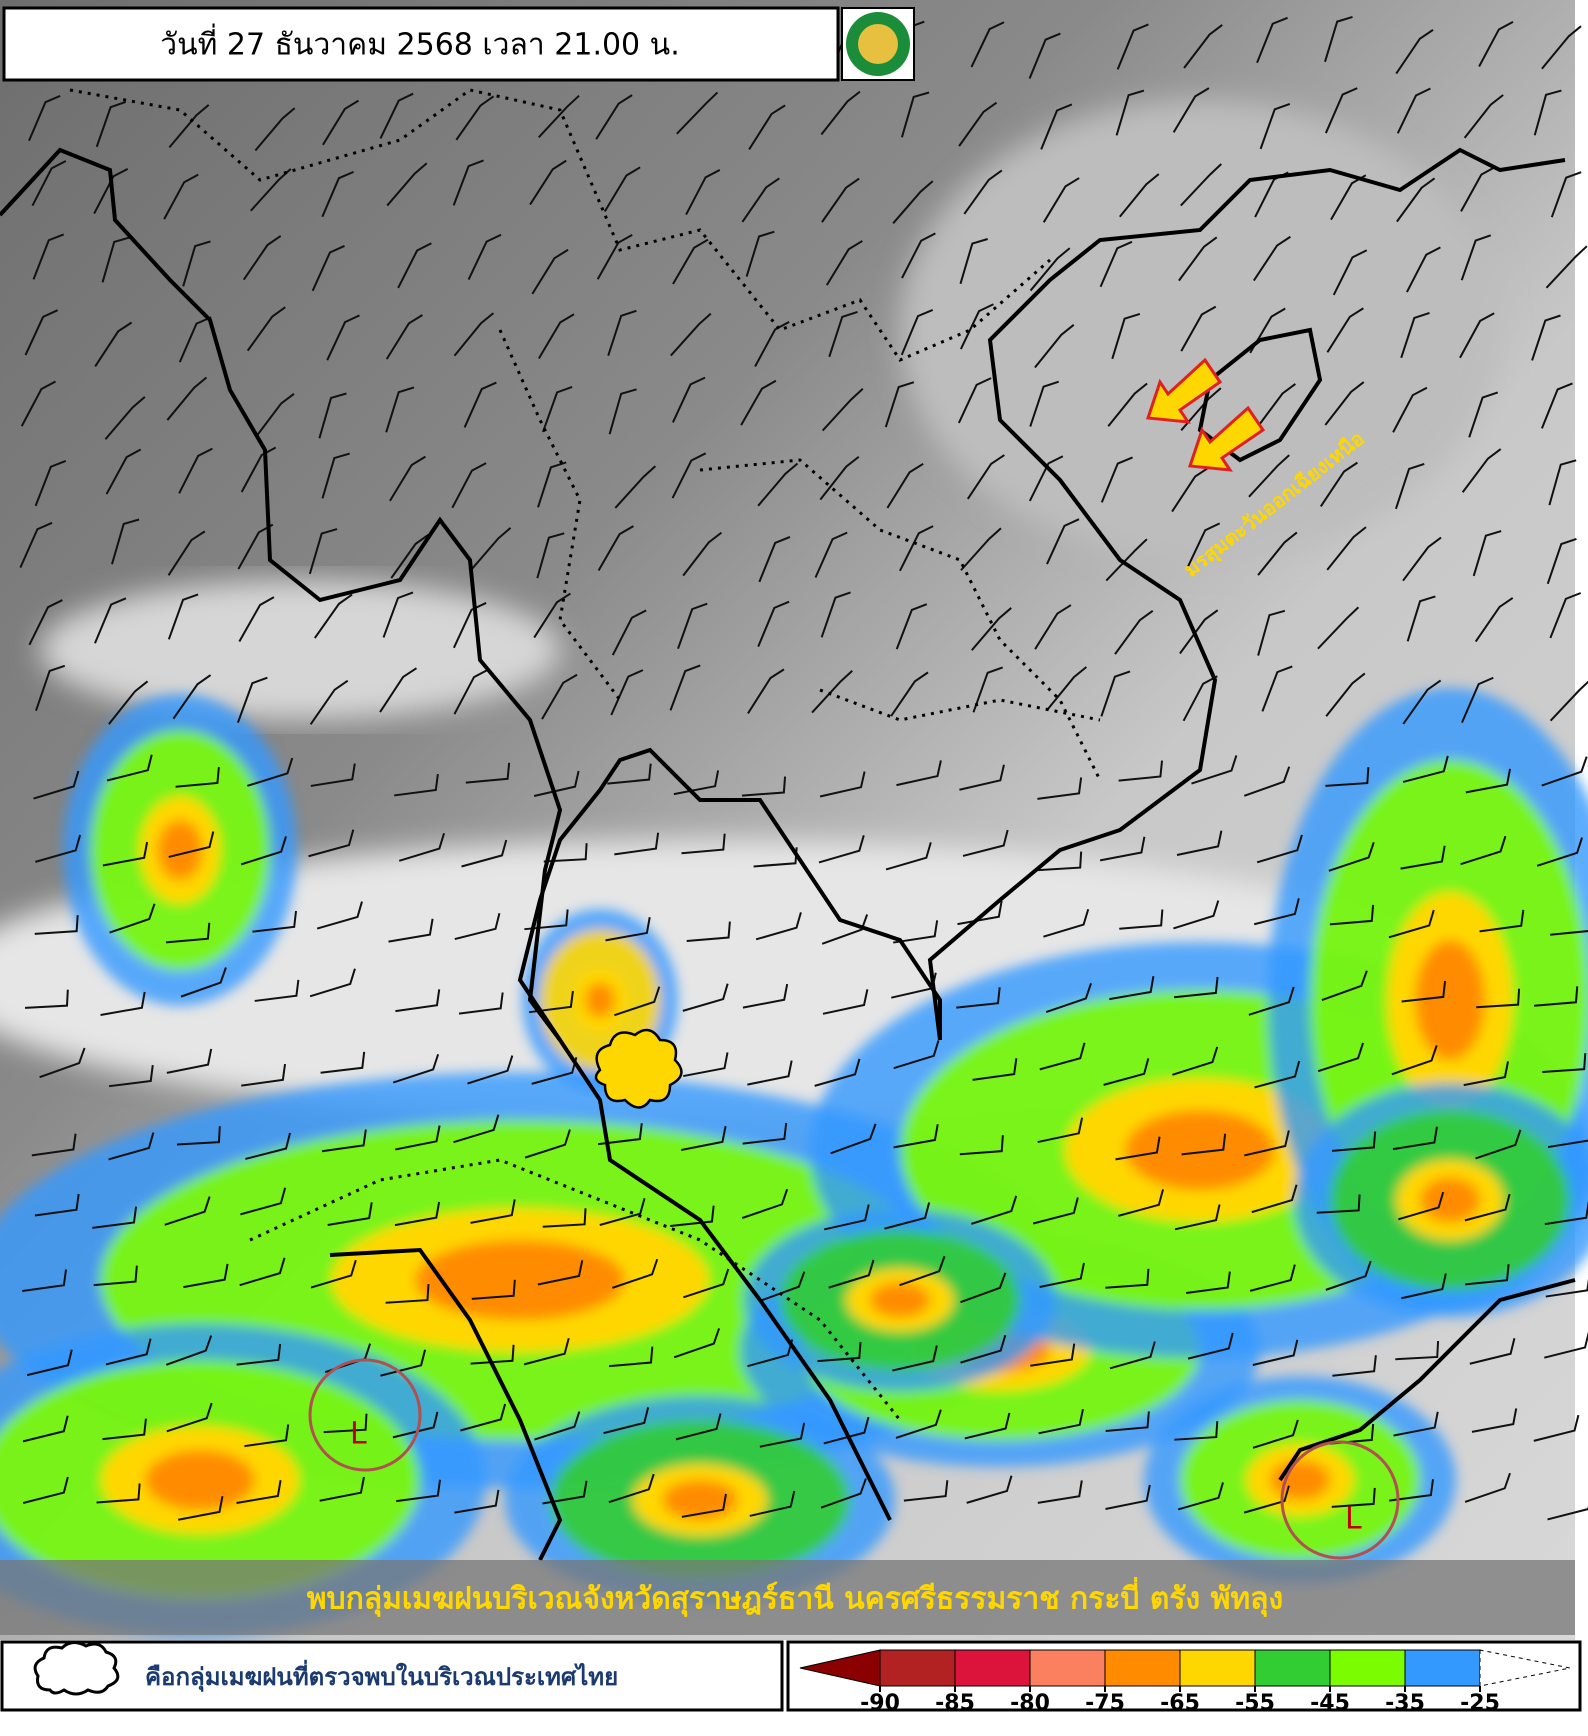 The width and height of the screenshot is (1588, 1736). What do you see at coordinates (1340, 1500) in the screenshot?
I see `low-circle` at bounding box center [1340, 1500].